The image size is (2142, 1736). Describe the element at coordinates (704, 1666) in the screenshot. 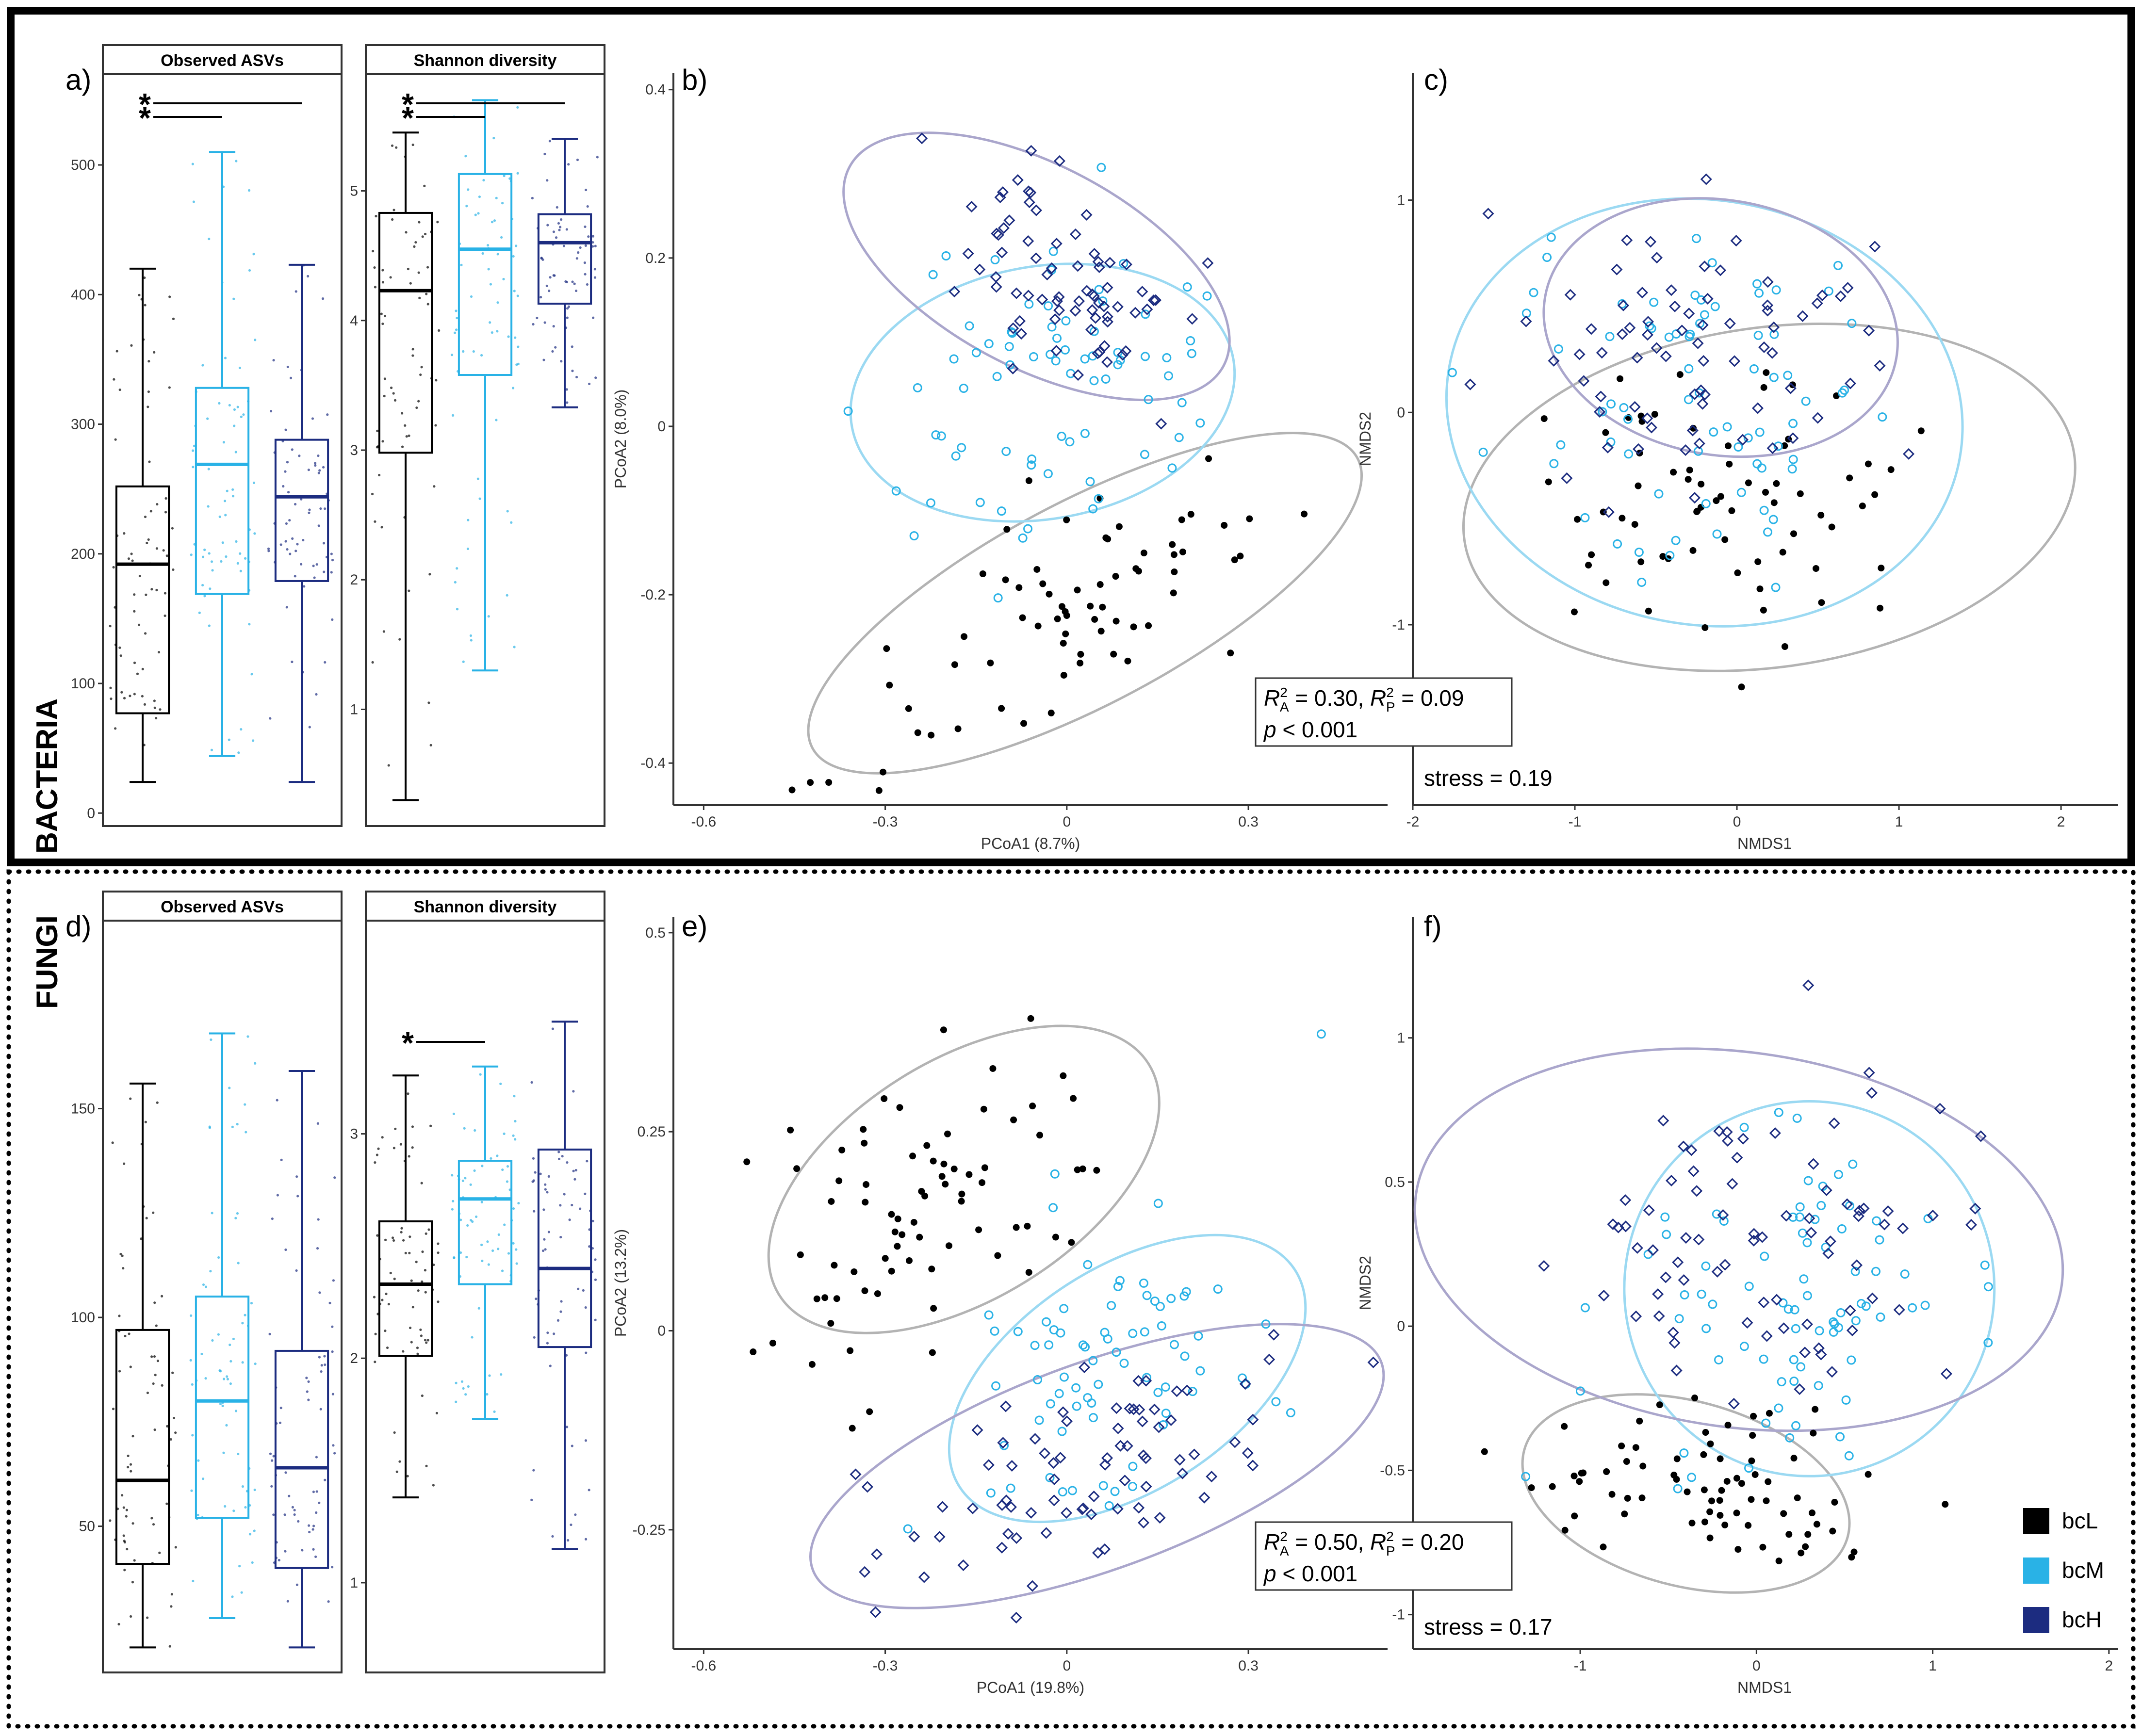

I see `x-tick-label: -0.6` at that location.